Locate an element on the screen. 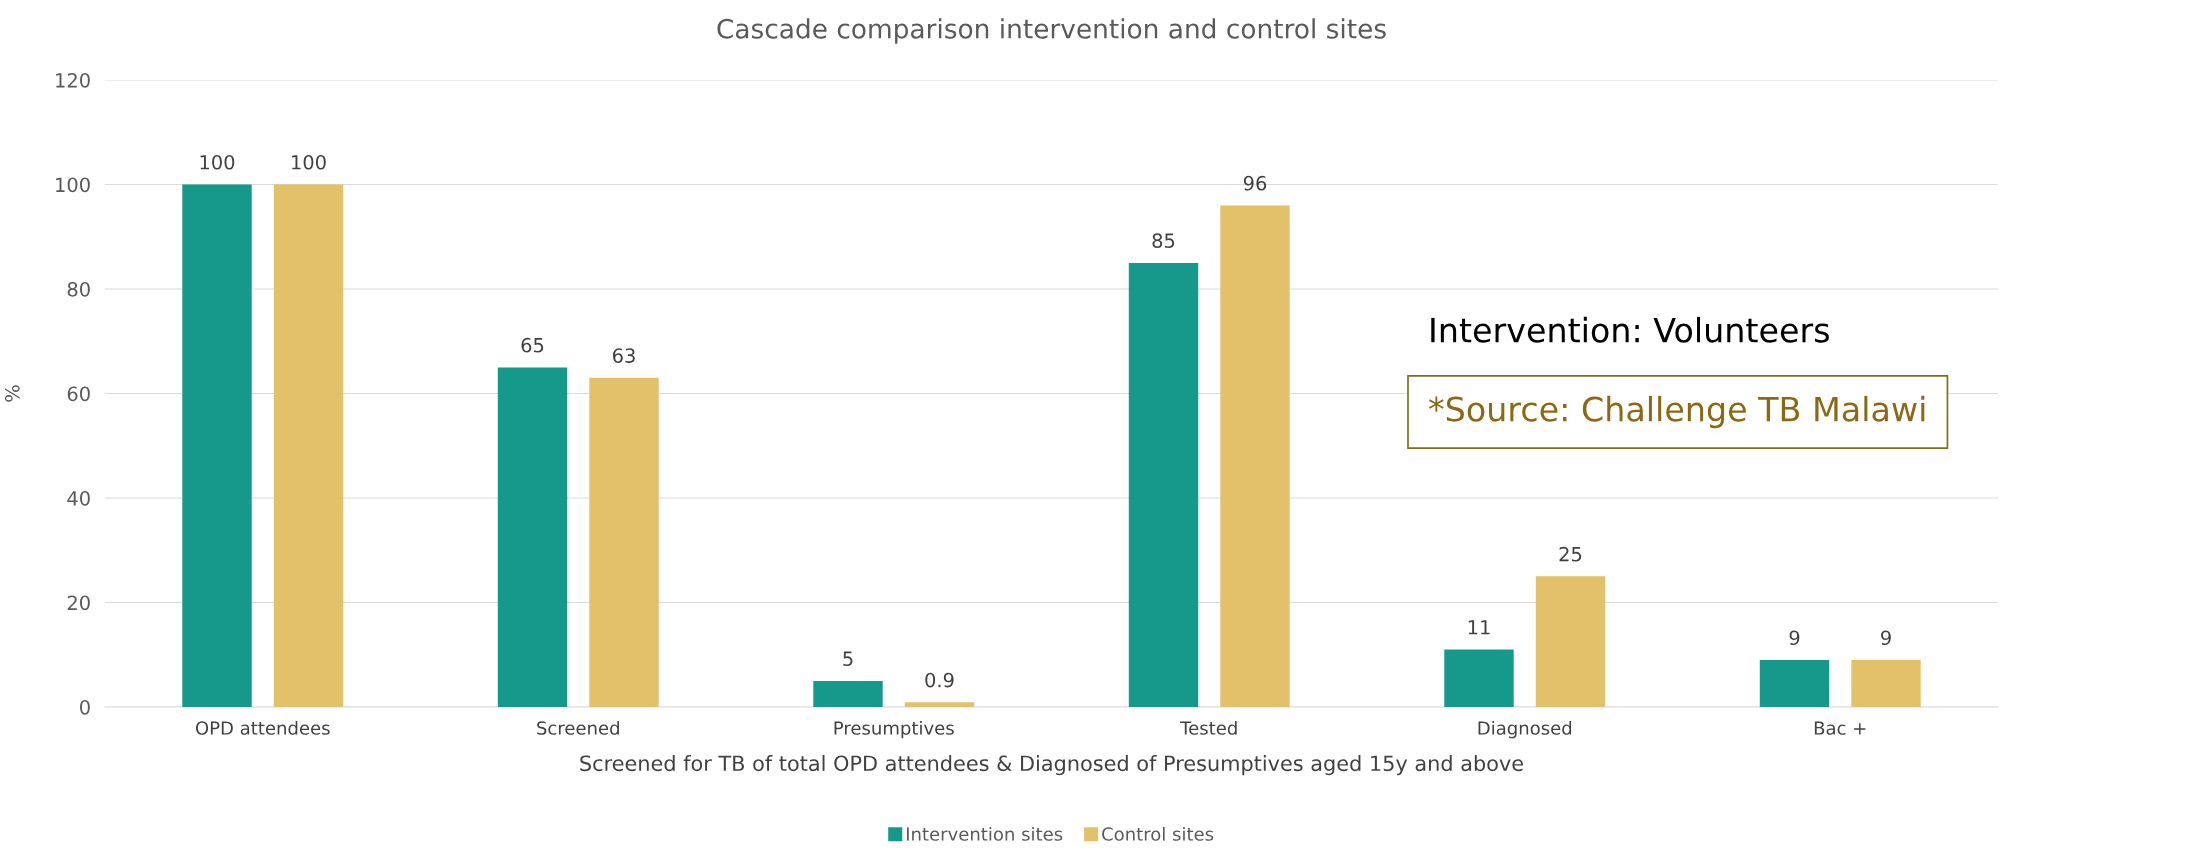 This screenshot has width=2194, height=851. y-tick-label: 20 is located at coordinates (78, 603).